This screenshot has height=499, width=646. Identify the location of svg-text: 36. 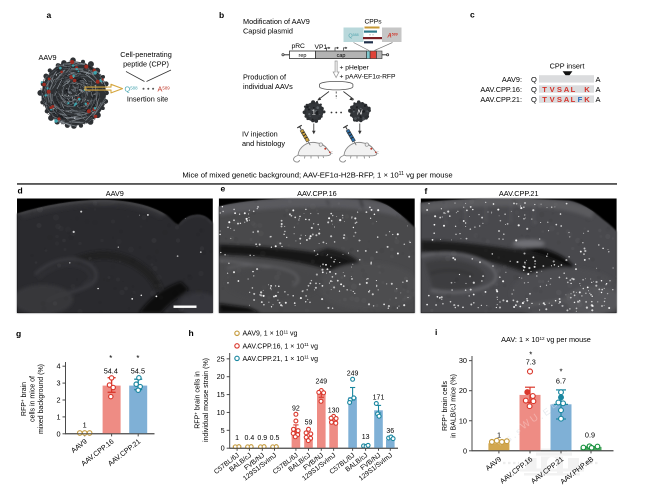
(390, 431).